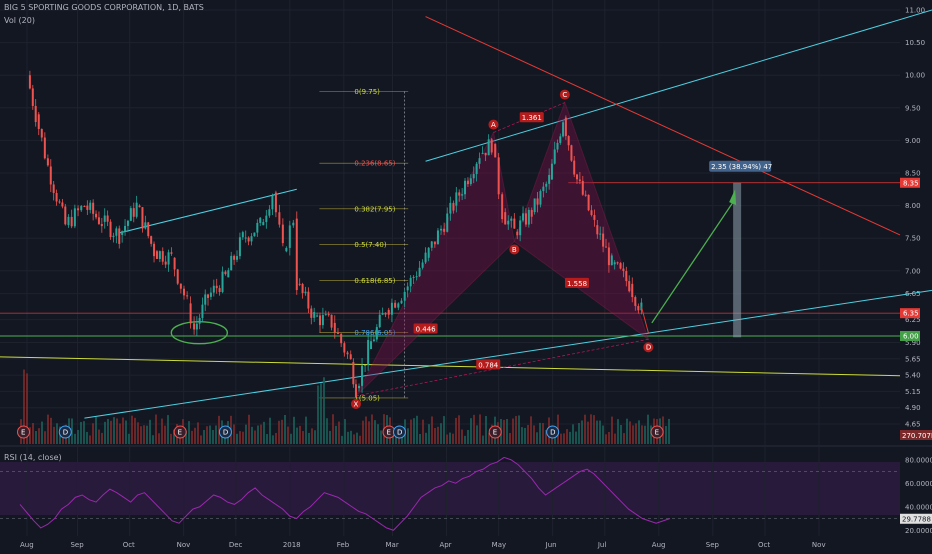 Image resolution: width=932 pixels, height=554 pixels. I want to click on pattern-point-label: X, so click(355, 404).